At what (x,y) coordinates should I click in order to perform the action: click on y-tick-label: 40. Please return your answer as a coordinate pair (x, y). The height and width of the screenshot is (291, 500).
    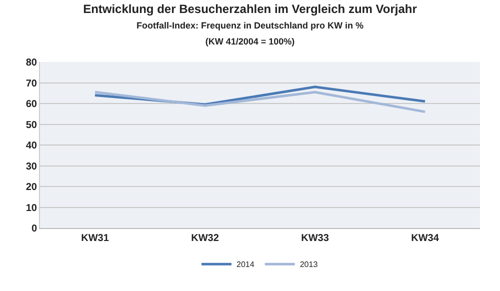
    Looking at the image, I should click on (32, 146).